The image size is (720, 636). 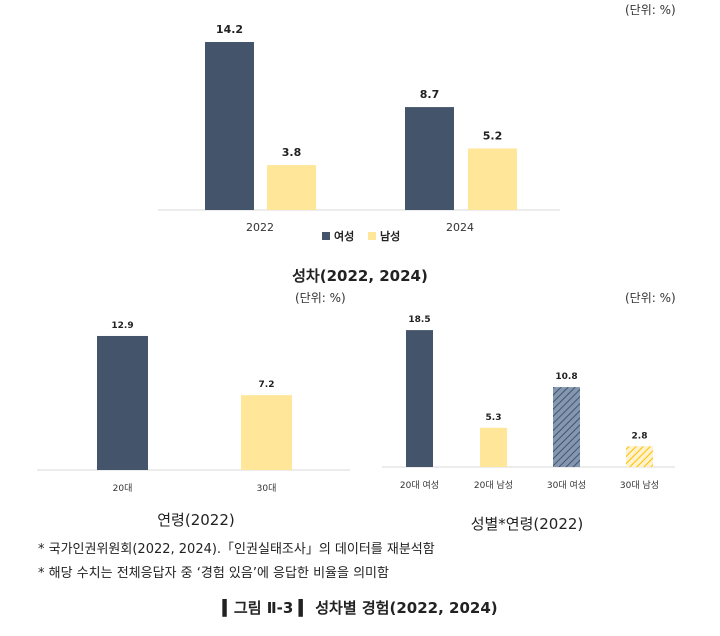 I want to click on x-tick-label: 20대 남성, so click(x=493, y=485).